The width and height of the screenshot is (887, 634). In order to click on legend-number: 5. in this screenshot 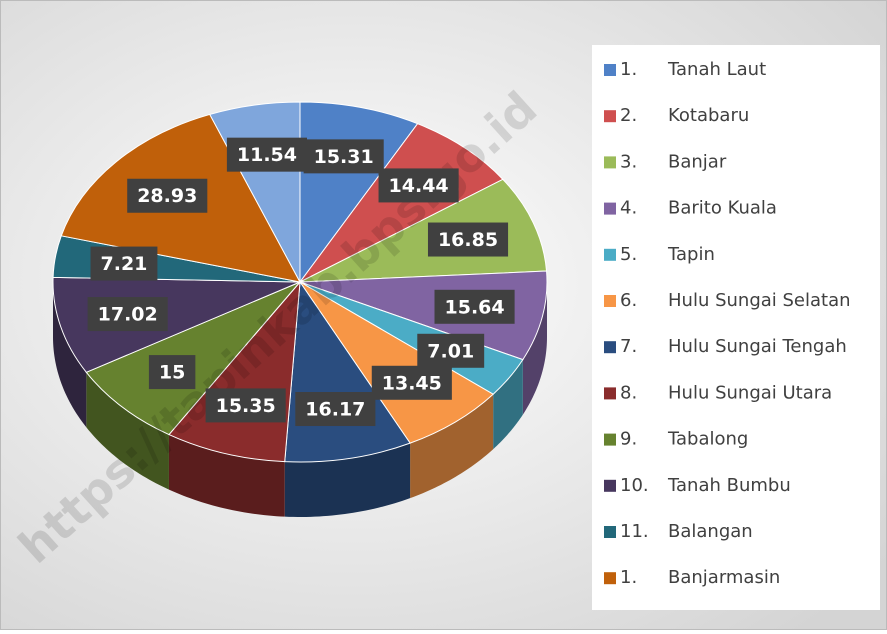, I will do `click(628, 254)`.